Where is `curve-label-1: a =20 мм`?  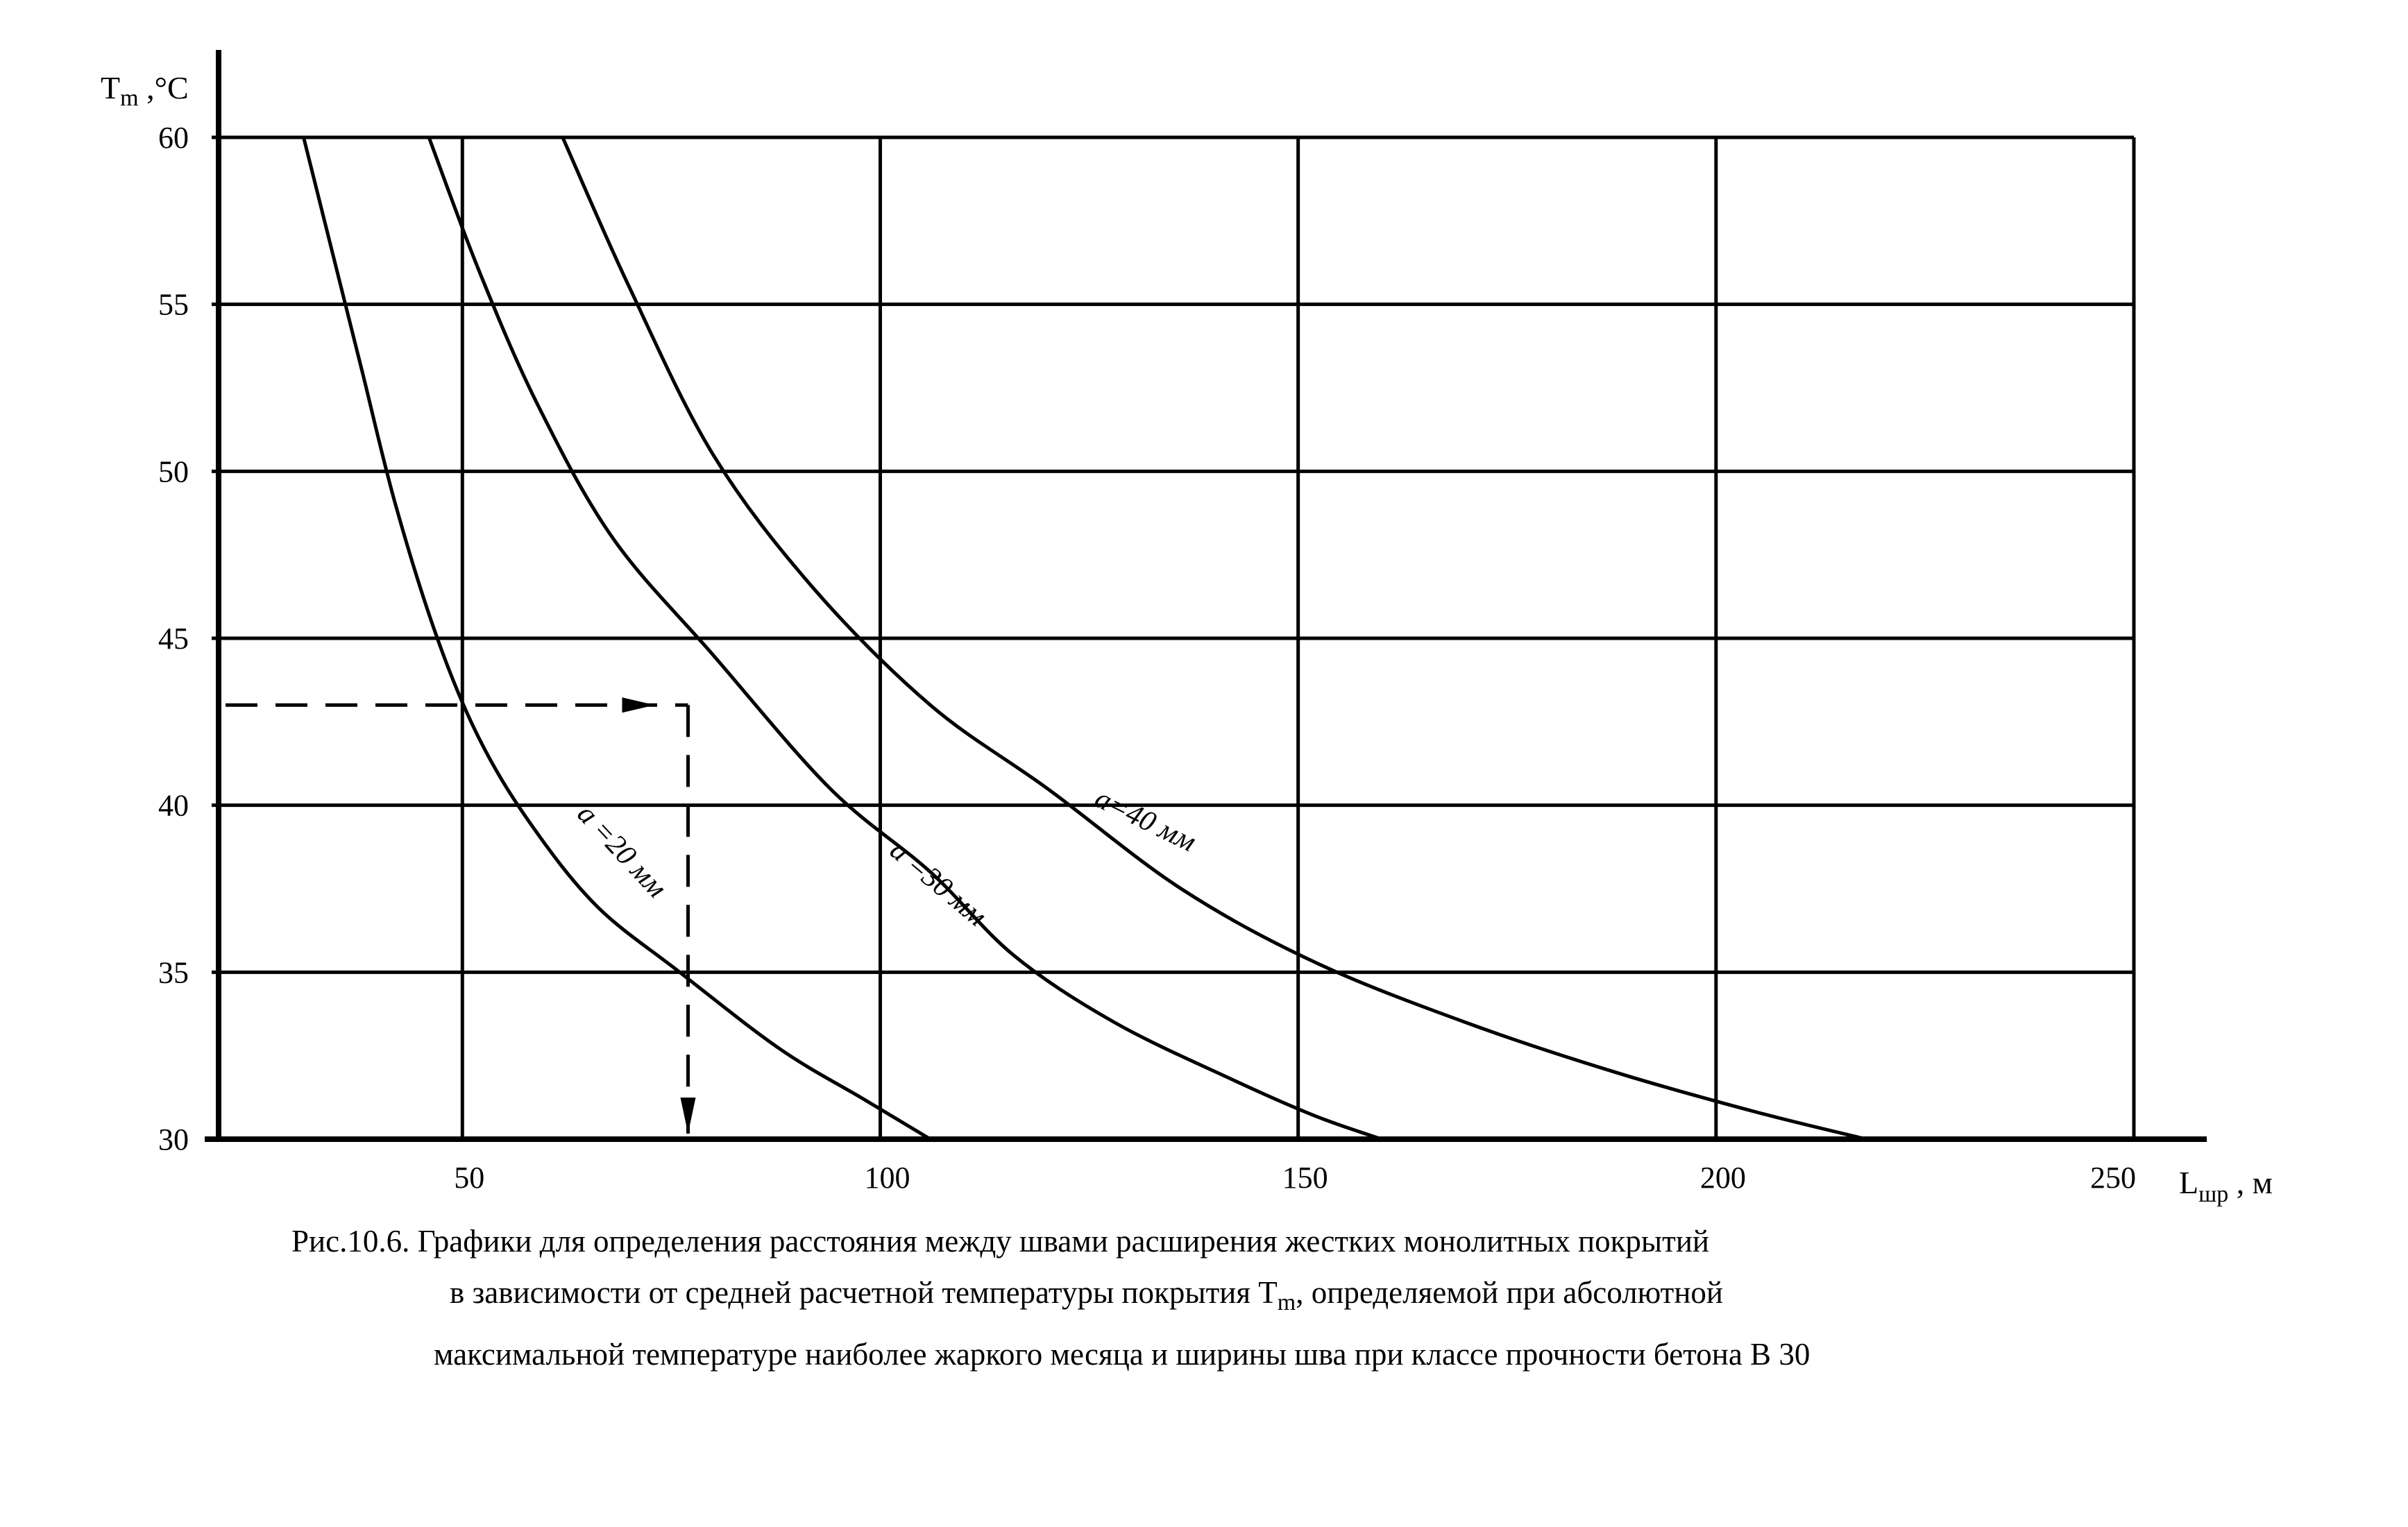 curve-label-1: a =20 мм is located at coordinates (622, 851).